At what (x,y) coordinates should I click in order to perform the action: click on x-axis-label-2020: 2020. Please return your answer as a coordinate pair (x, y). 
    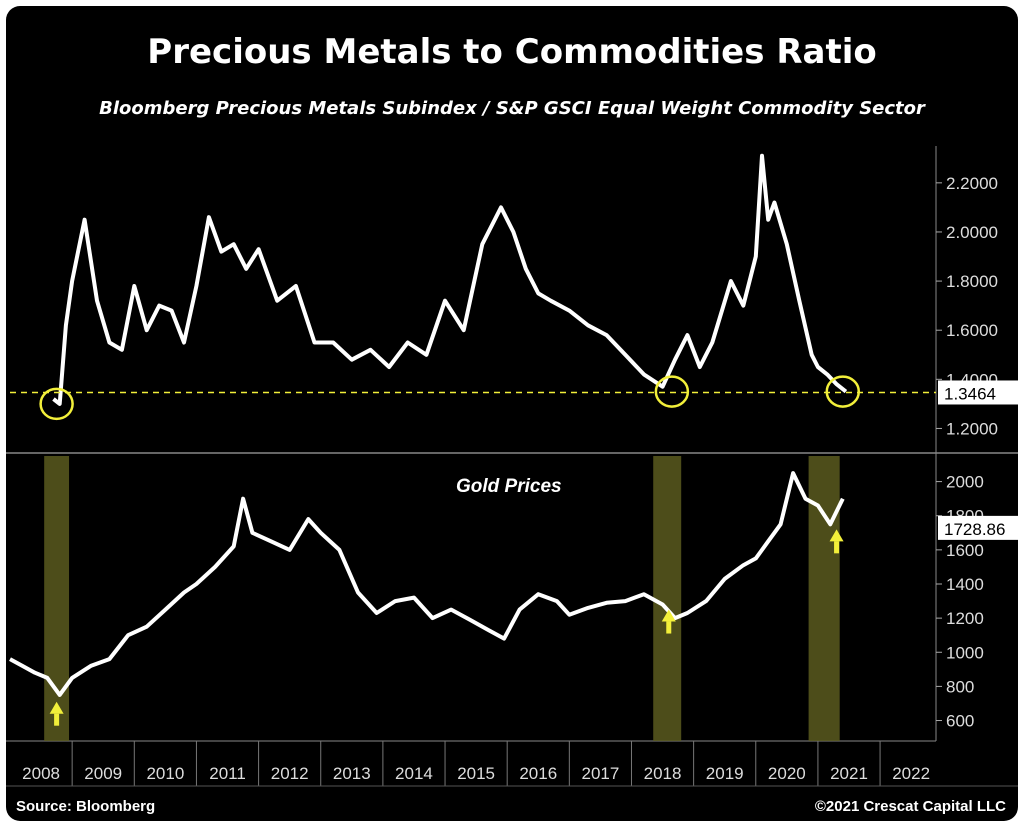
    Looking at the image, I should click on (787, 773).